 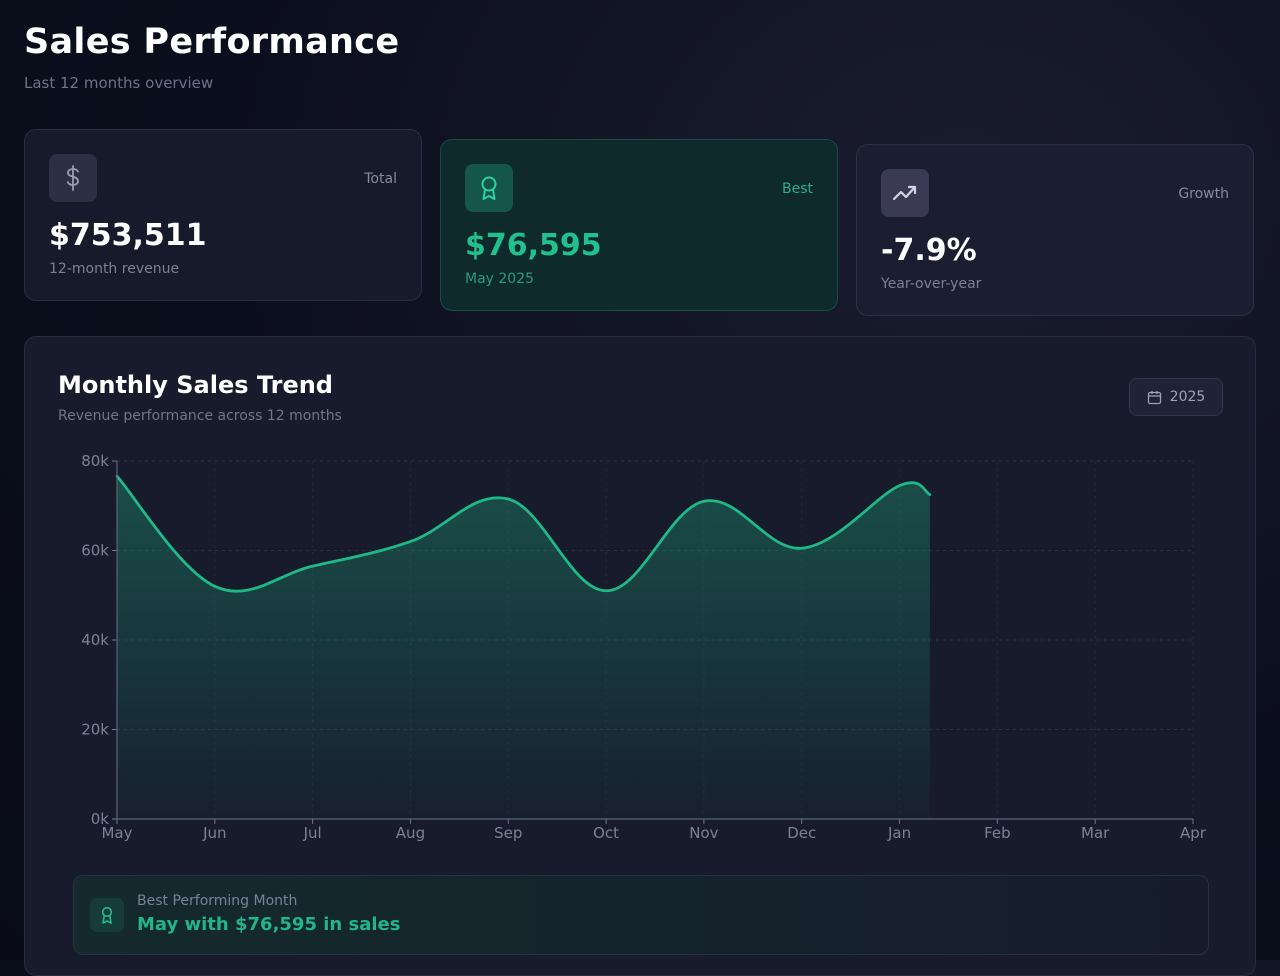 I want to click on banner-text: May with $76,595 in sales, so click(x=269, y=924).